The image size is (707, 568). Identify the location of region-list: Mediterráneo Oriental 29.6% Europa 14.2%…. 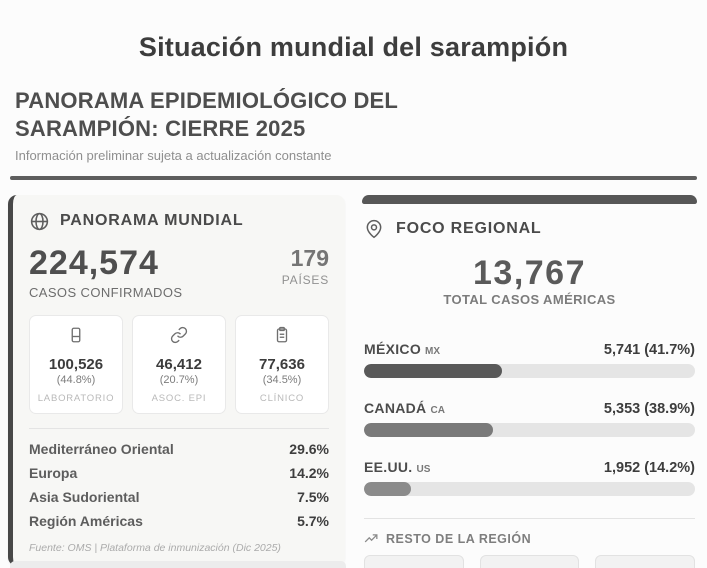
(179, 485).